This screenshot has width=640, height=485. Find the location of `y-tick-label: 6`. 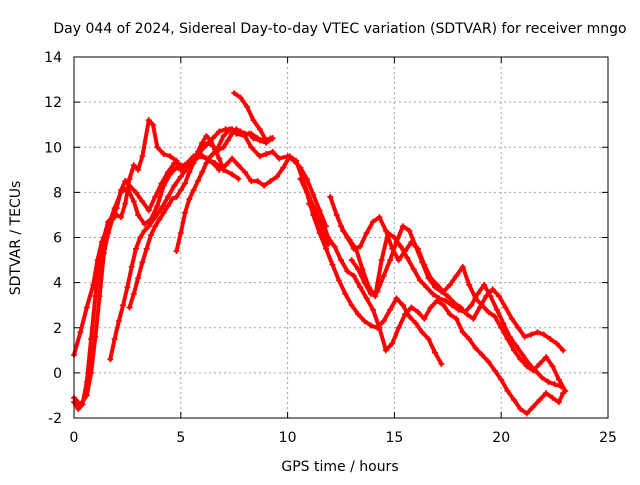

y-tick-label: 6 is located at coordinates (57, 239).